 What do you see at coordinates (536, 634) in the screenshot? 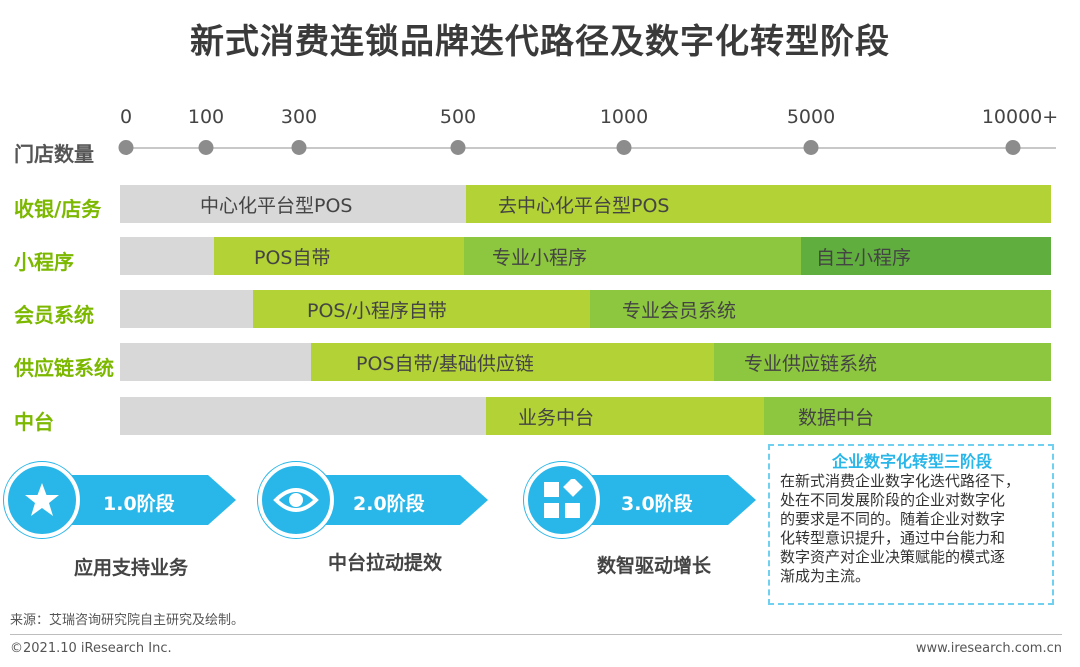
I see `footer-divider` at bounding box center [536, 634].